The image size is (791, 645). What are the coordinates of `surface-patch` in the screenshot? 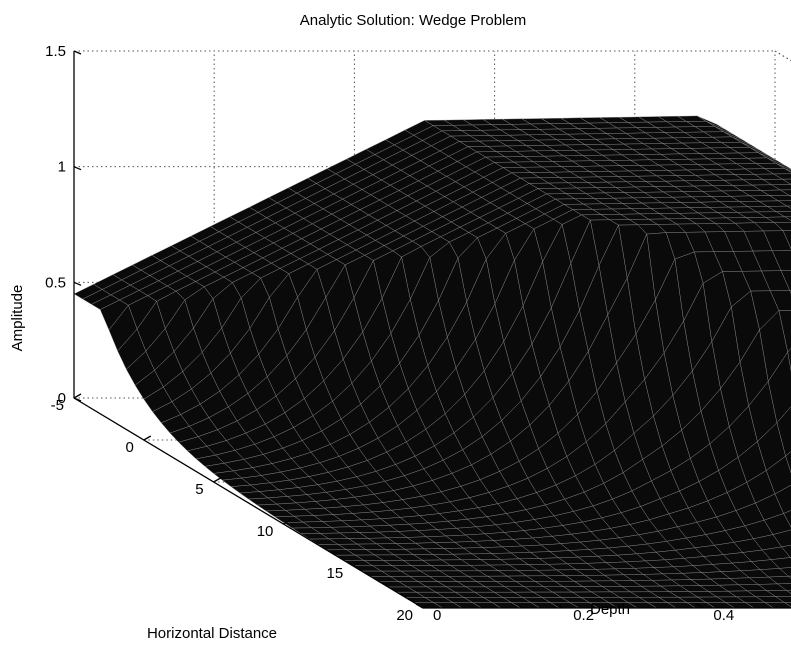 It's located at (788, 462).